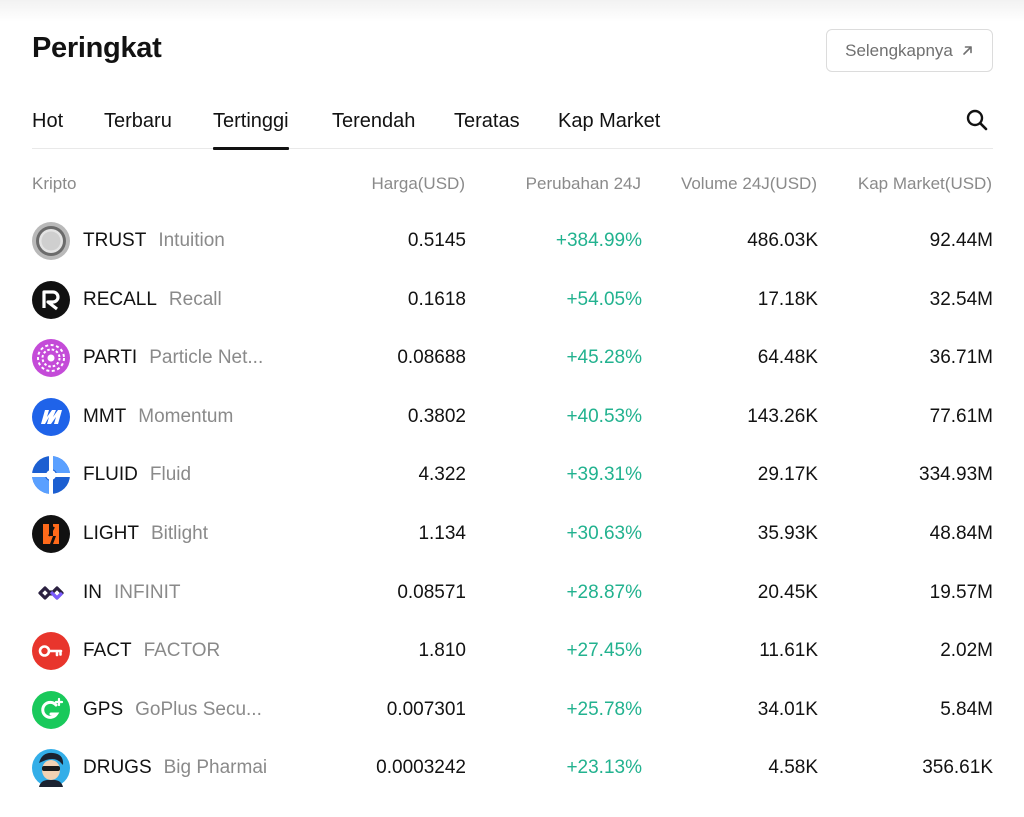 The image size is (1024, 817). I want to click on parti-logo-icon, so click(51, 358).